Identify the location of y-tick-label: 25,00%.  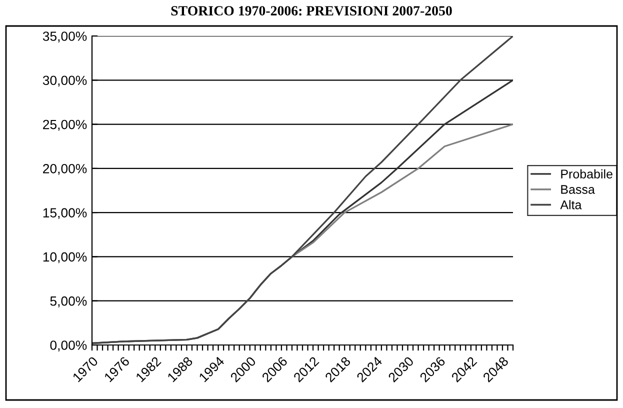
(65, 125).